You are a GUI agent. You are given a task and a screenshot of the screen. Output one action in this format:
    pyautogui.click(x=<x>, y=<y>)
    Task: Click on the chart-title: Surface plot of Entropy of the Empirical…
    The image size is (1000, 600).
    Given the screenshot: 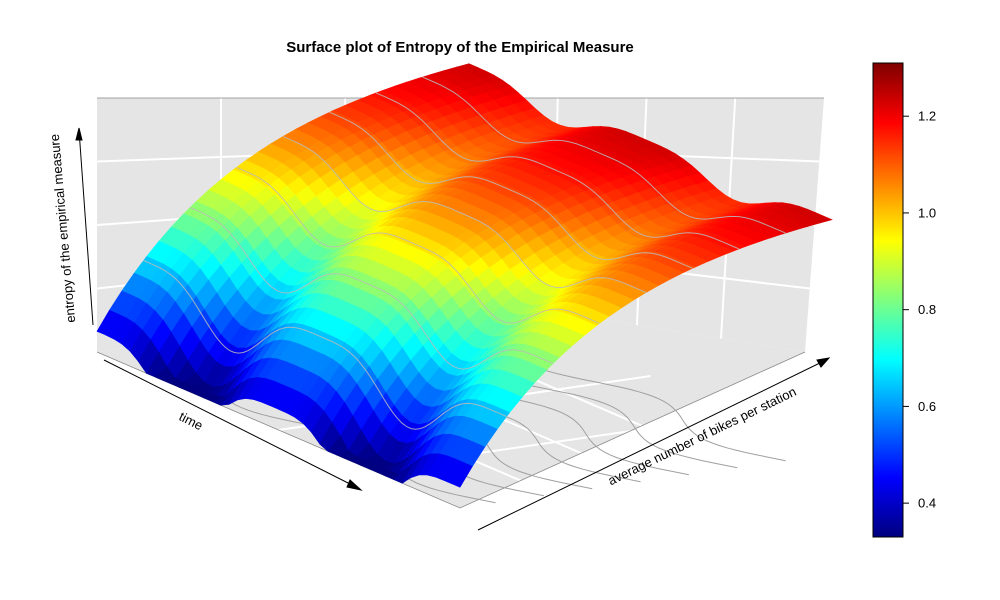 What is the action you would take?
    pyautogui.click(x=460, y=47)
    